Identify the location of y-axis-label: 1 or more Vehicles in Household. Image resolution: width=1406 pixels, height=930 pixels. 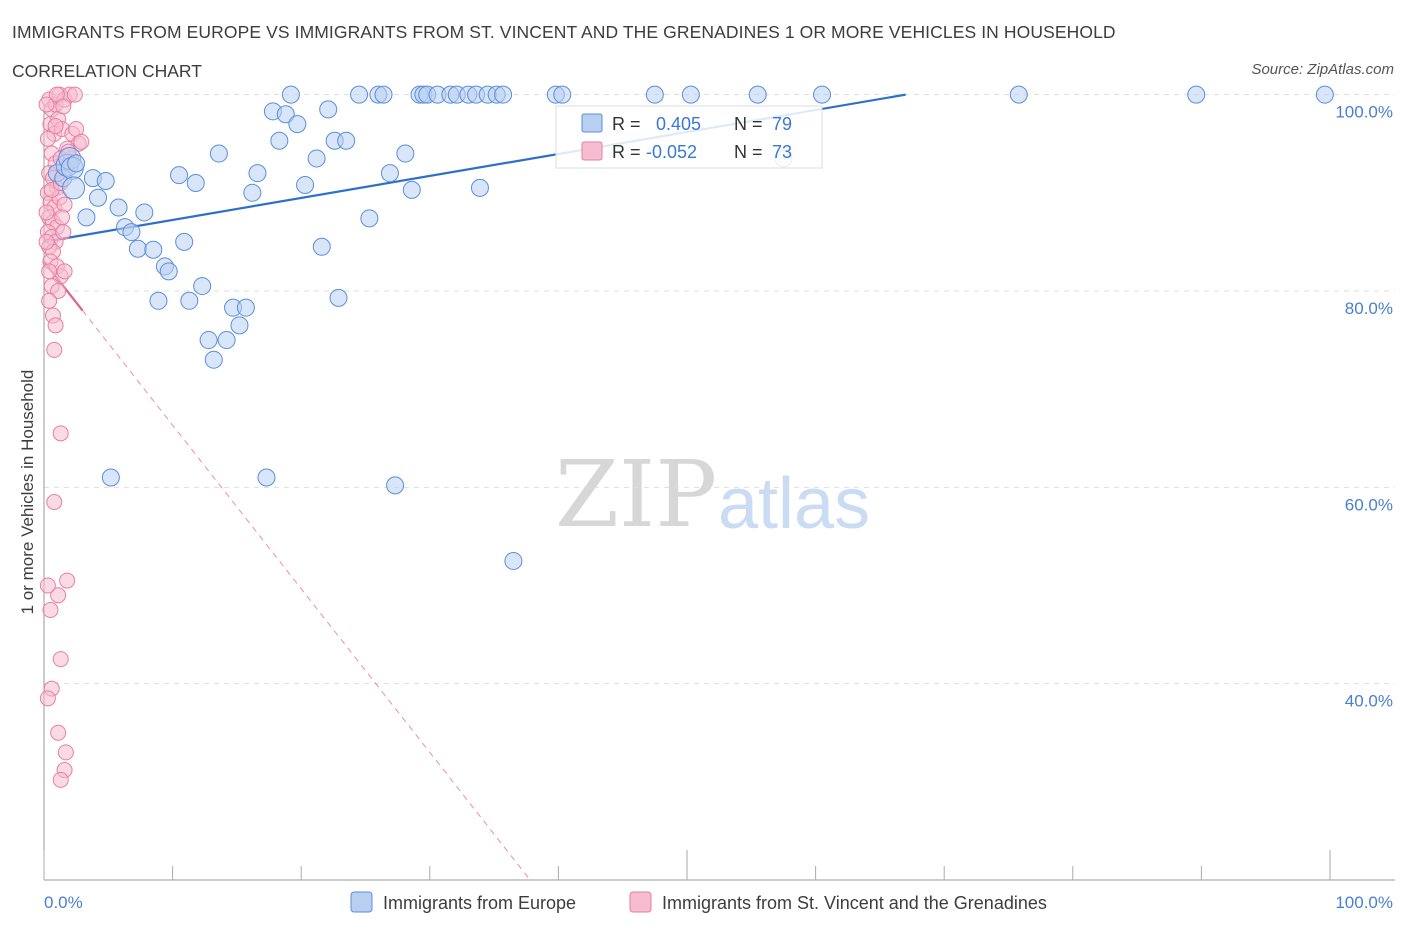
(27, 492).